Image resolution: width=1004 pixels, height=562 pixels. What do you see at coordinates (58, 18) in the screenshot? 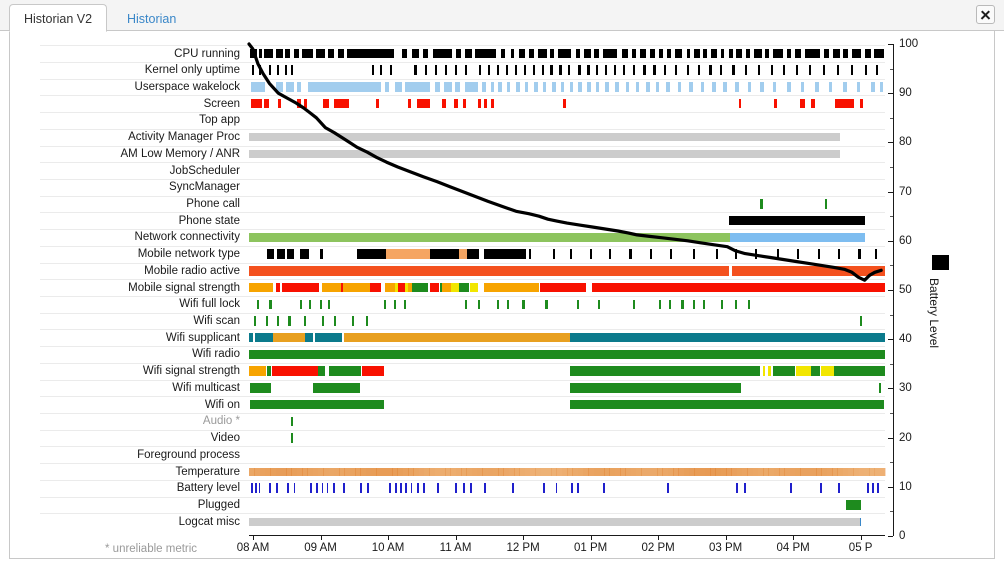
I see `tab-historian-v2: Historian V2` at bounding box center [58, 18].